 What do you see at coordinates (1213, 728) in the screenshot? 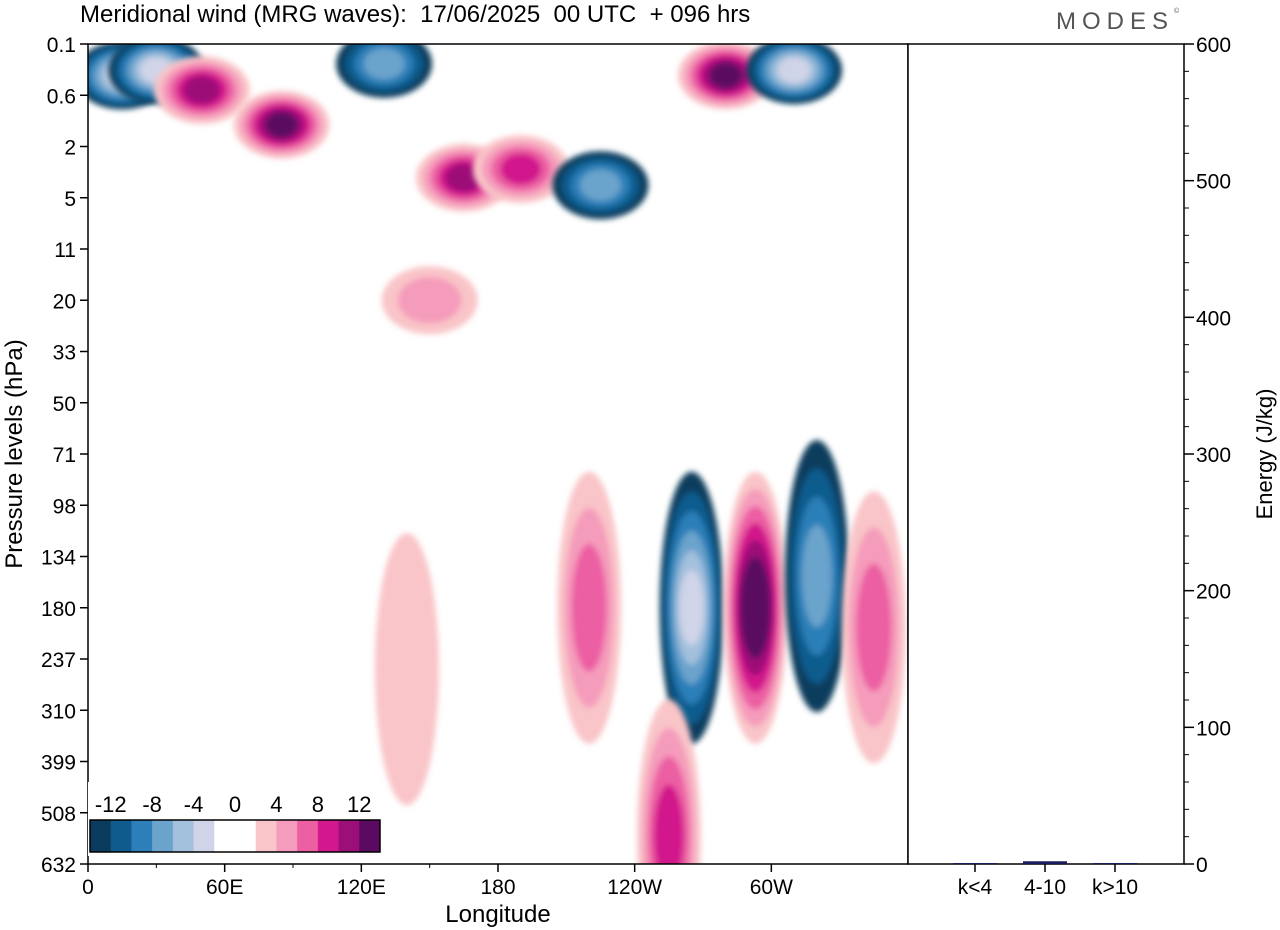
I see `energy-tick-label: 100` at bounding box center [1213, 728].